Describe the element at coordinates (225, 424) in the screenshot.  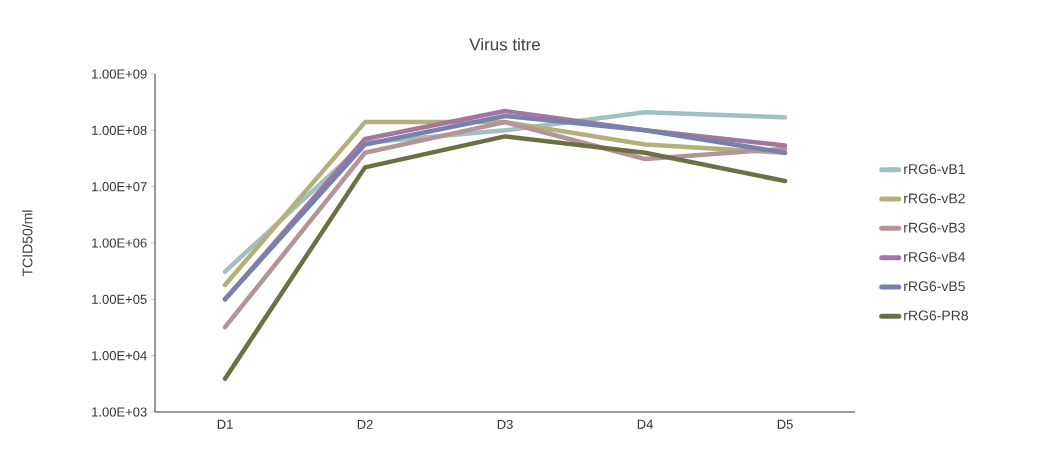
I see `x-tick-label: D1` at that location.